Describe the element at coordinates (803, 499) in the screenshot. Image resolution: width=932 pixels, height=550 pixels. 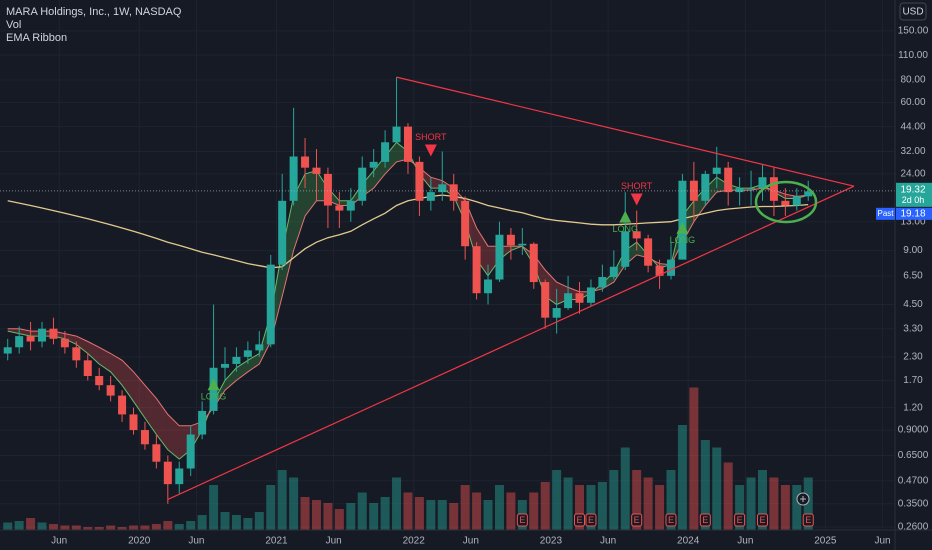
I see `add-icon` at that location.